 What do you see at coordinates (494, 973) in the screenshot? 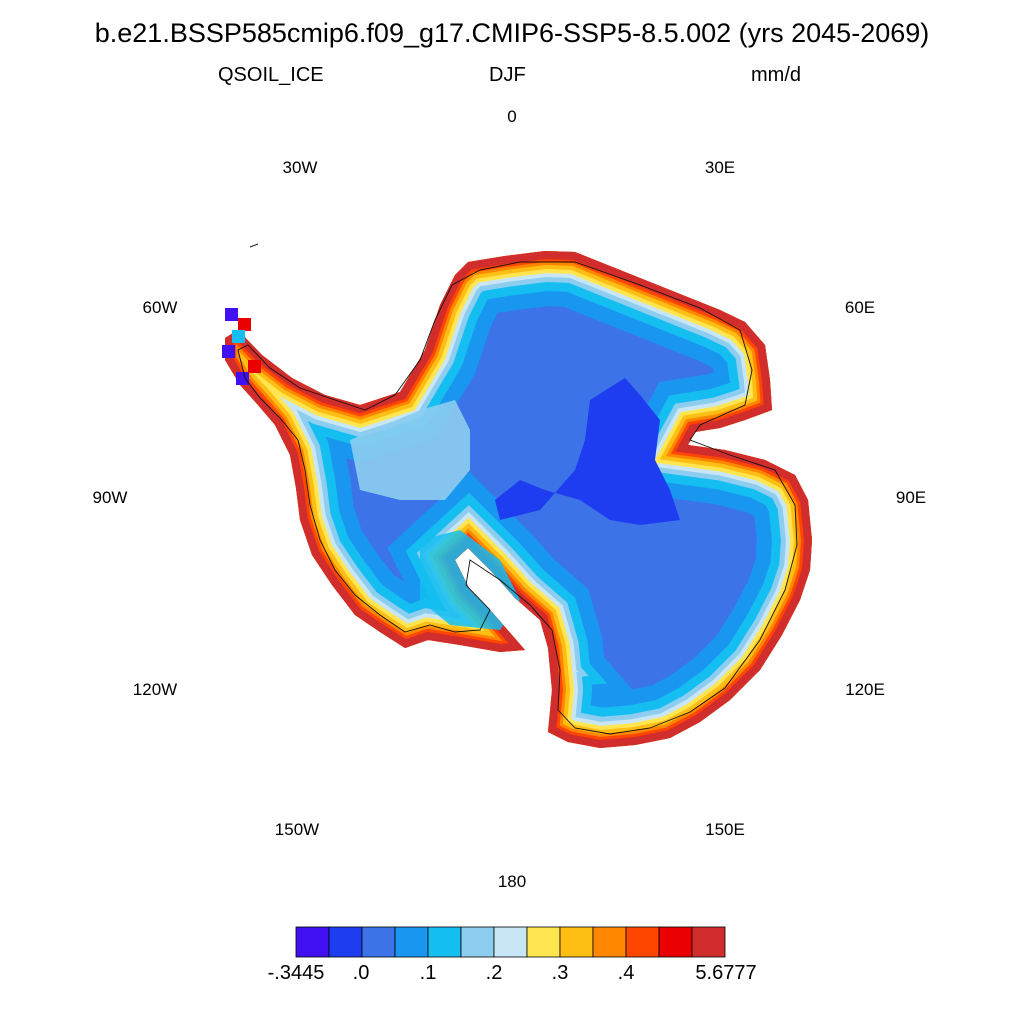
I see `colorbar-tick-label: .2` at bounding box center [494, 973].